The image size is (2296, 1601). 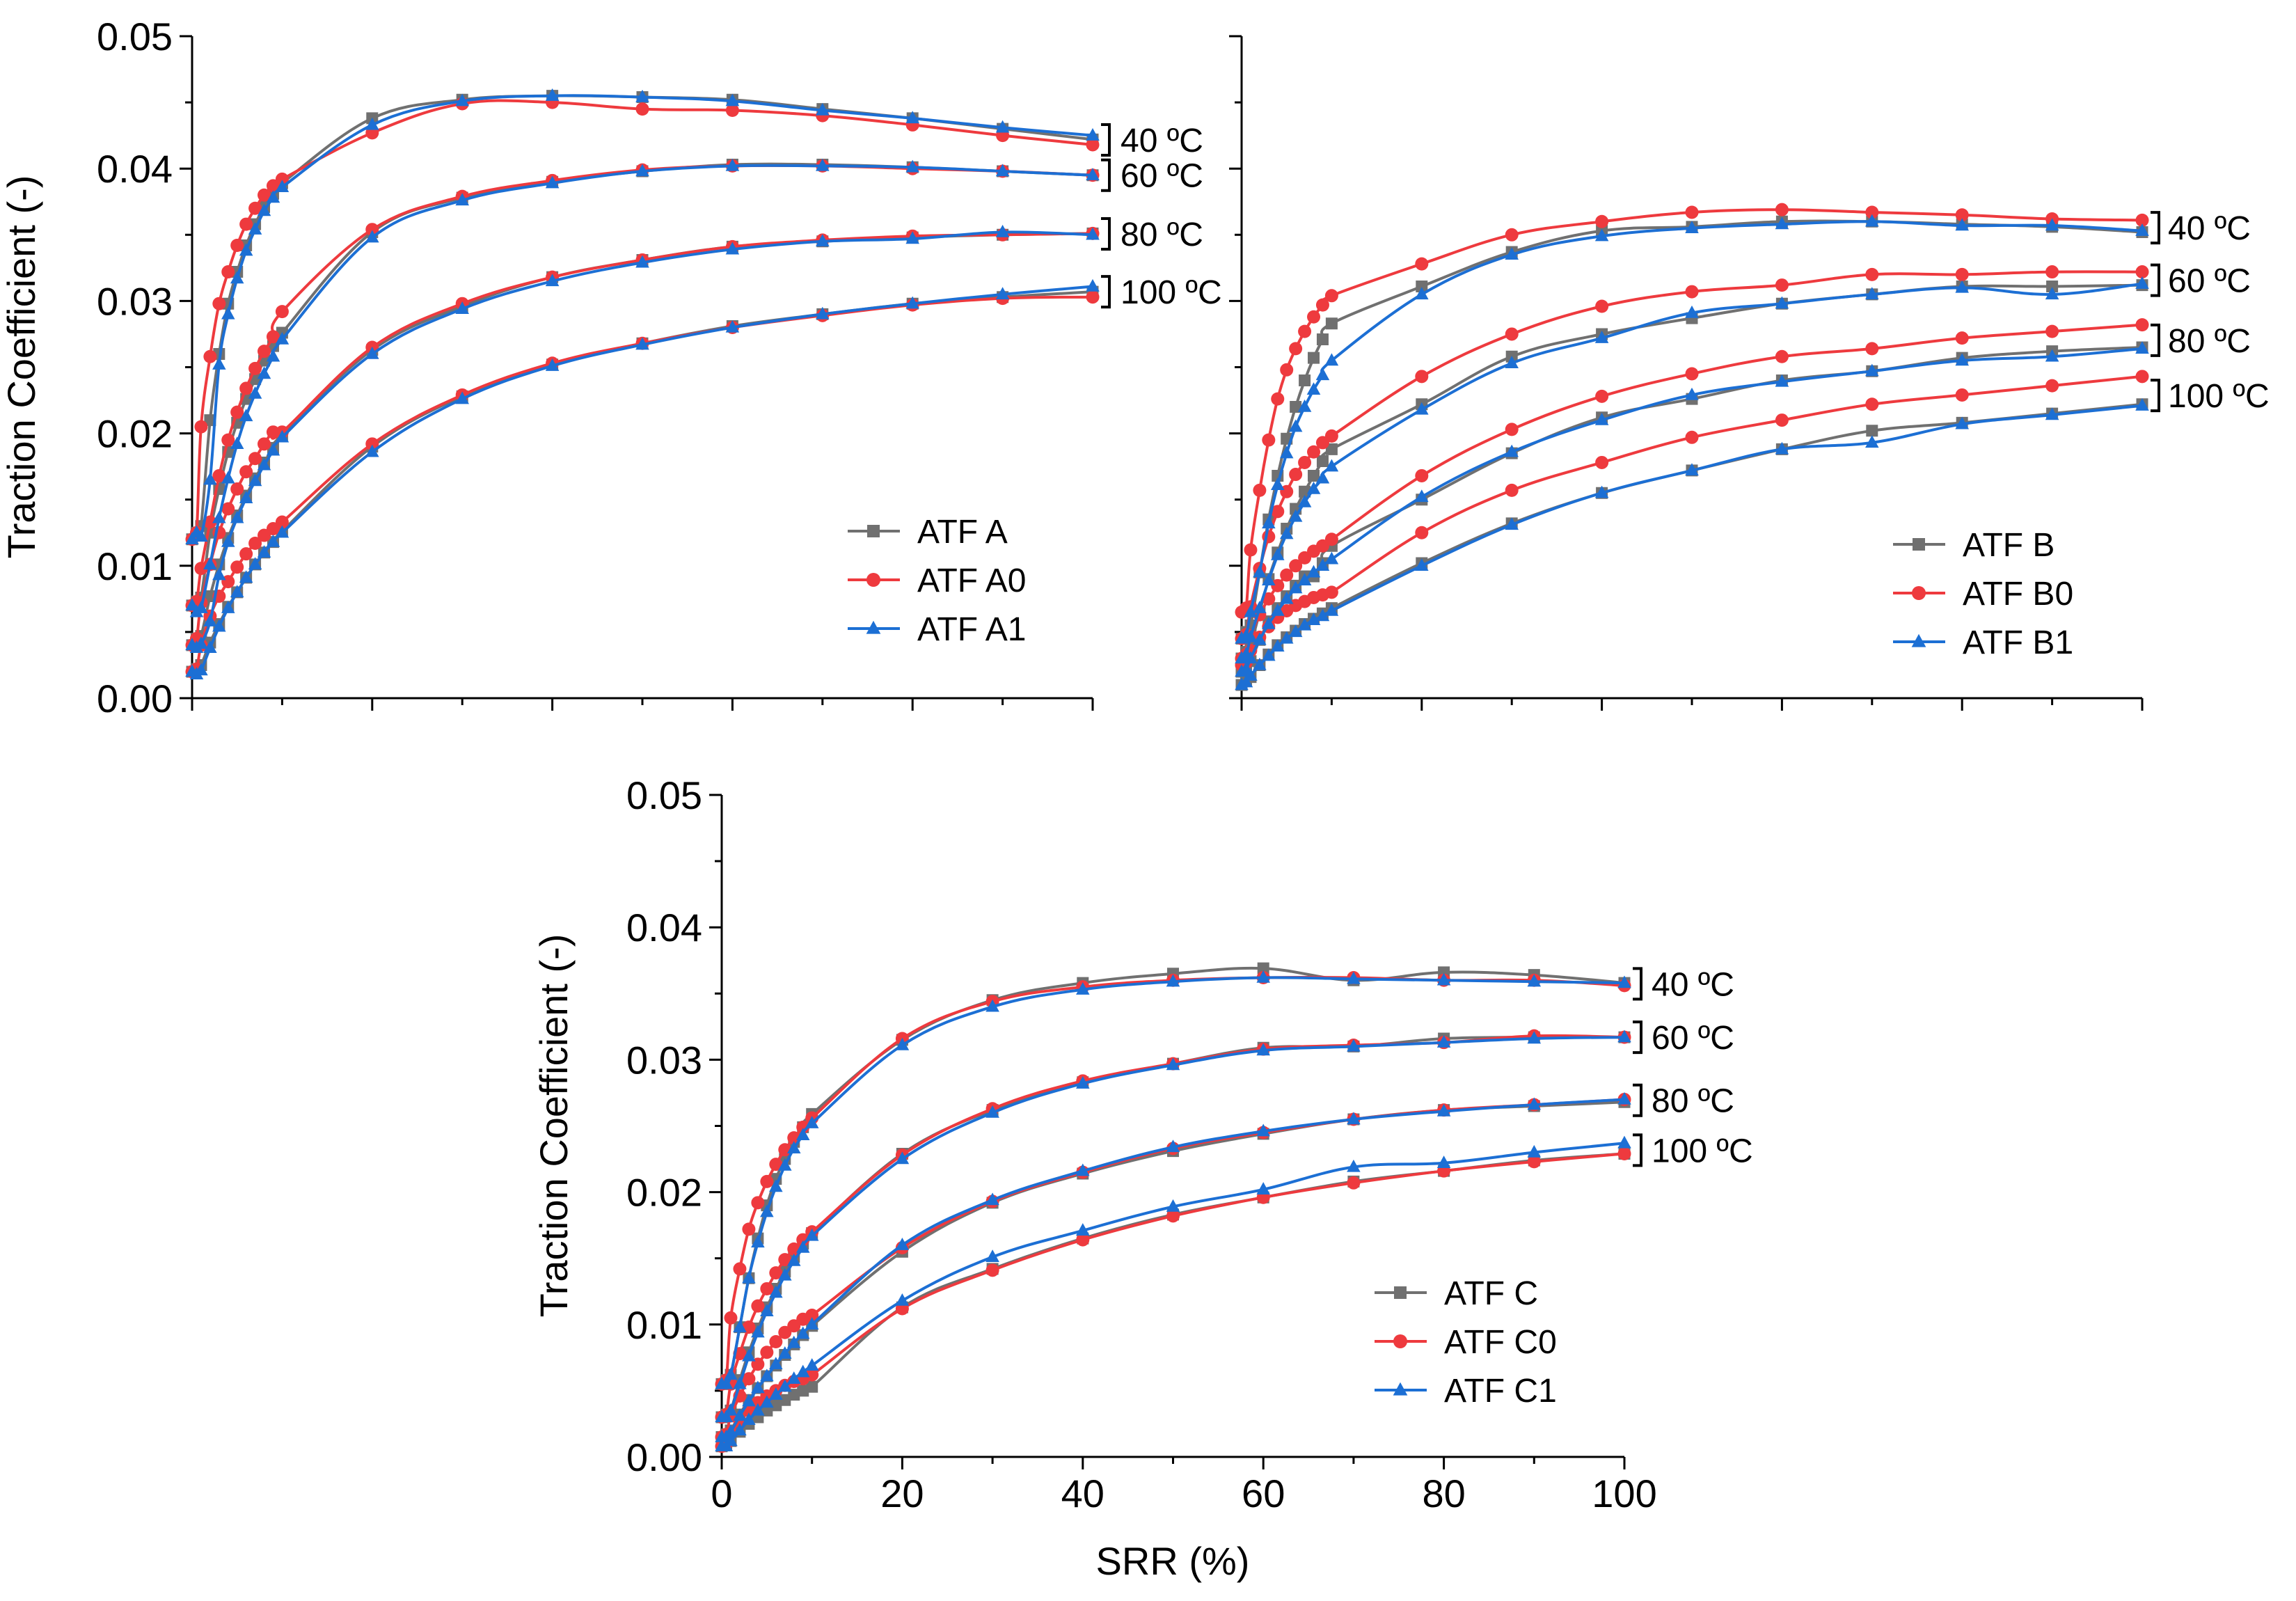 I want to click on legend-label-atf-b0: ATF B0, so click(x=2018, y=594).